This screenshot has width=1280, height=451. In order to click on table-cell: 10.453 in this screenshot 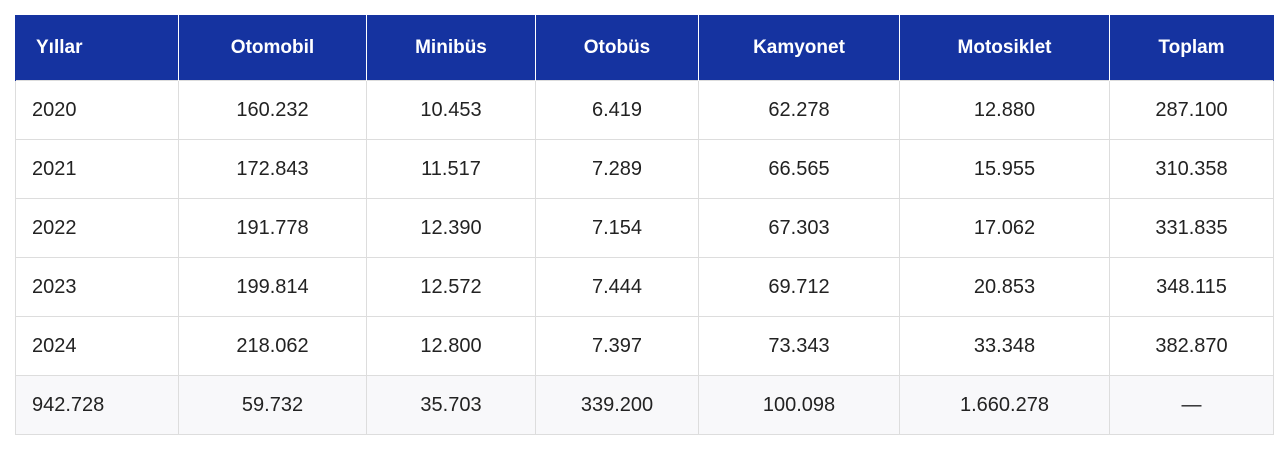, I will do `click(451, 110)`.